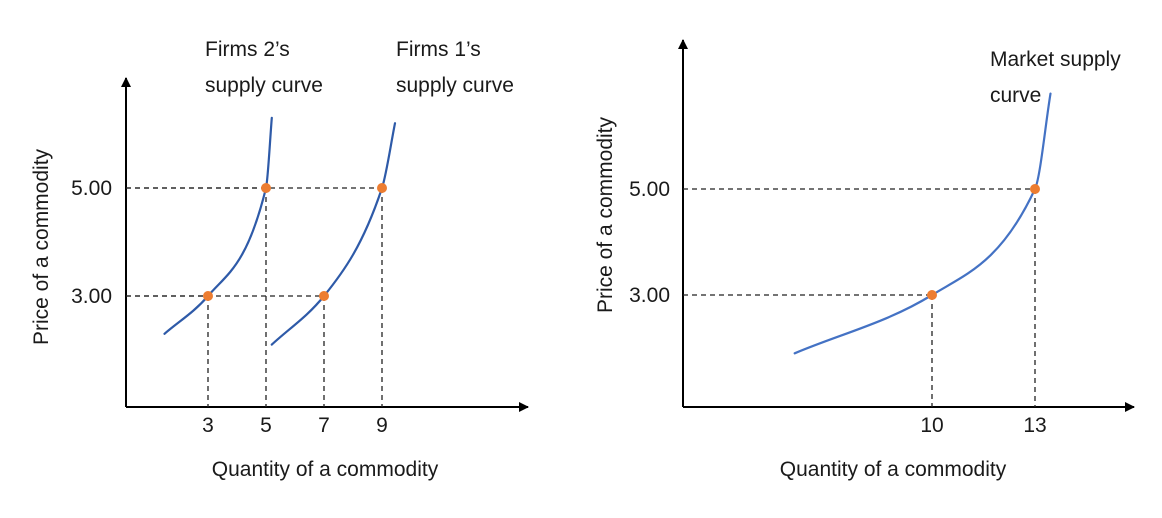 The height and width of the screenshot is (518, 1162). Describe the element at coordinates (247, 49) in the screenshot. I see `curve-label: Firms 2’s` at that location.